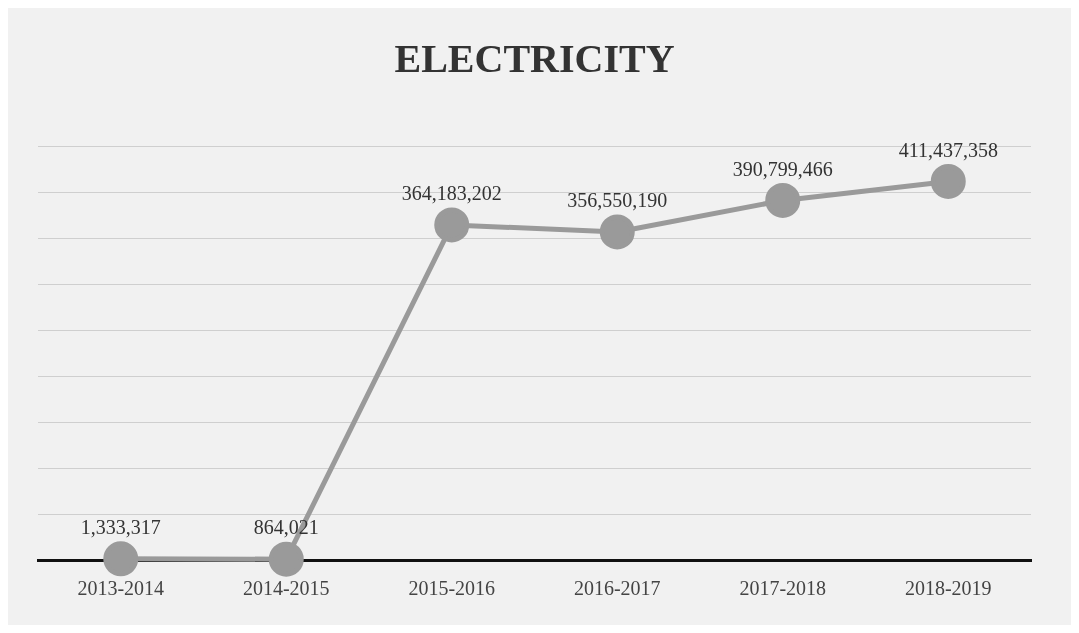 The image size is (1079, 633). Describe the element at coordinates (617, 588) in the screenshot. I see `x-tick-label: 2016-2017` at that location.